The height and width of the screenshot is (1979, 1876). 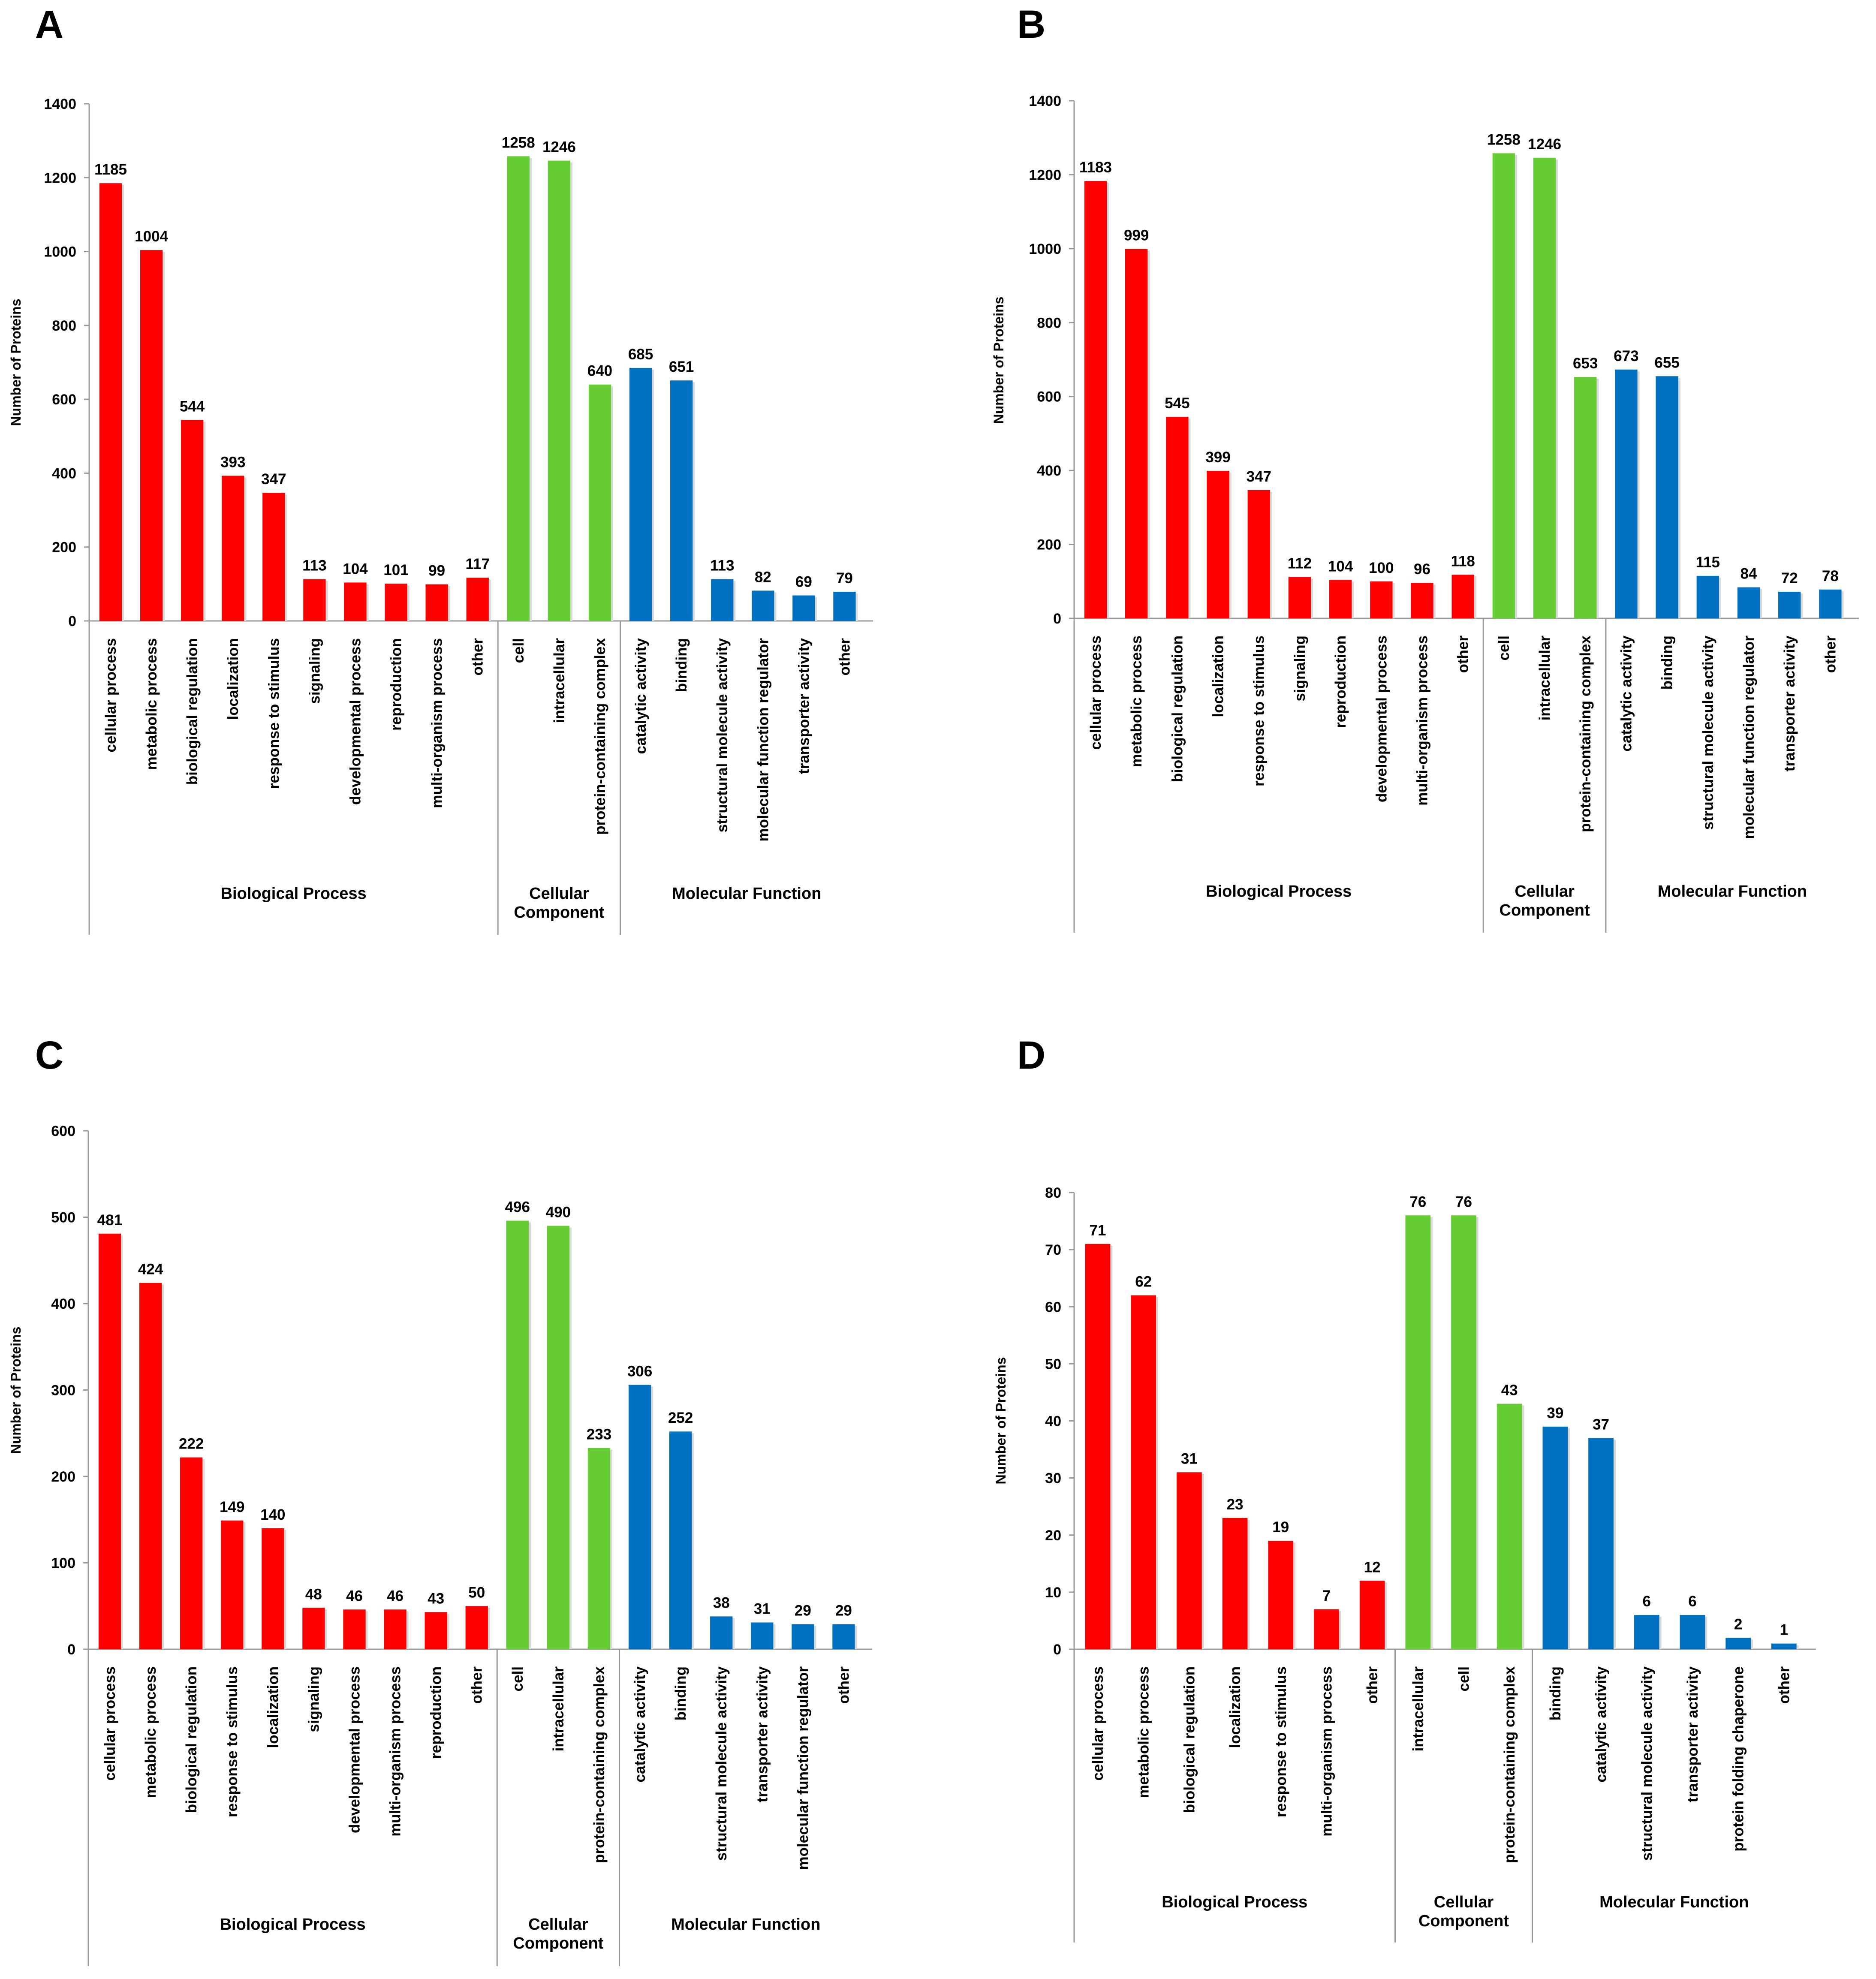 What do you see at coordinates (1045, 249) in the screenshot?
I see `y-tick-label: 1000` at bounding box center [1045, 249].